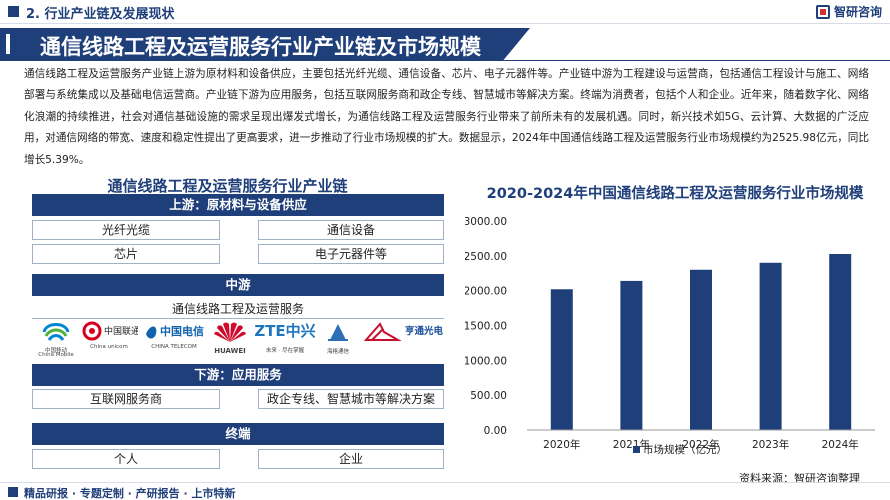 Image resolution: width=890 pixels, height=500 pixels. I want to click on midstream-item: 通信线路工程及运营服务, so click(238, 310).